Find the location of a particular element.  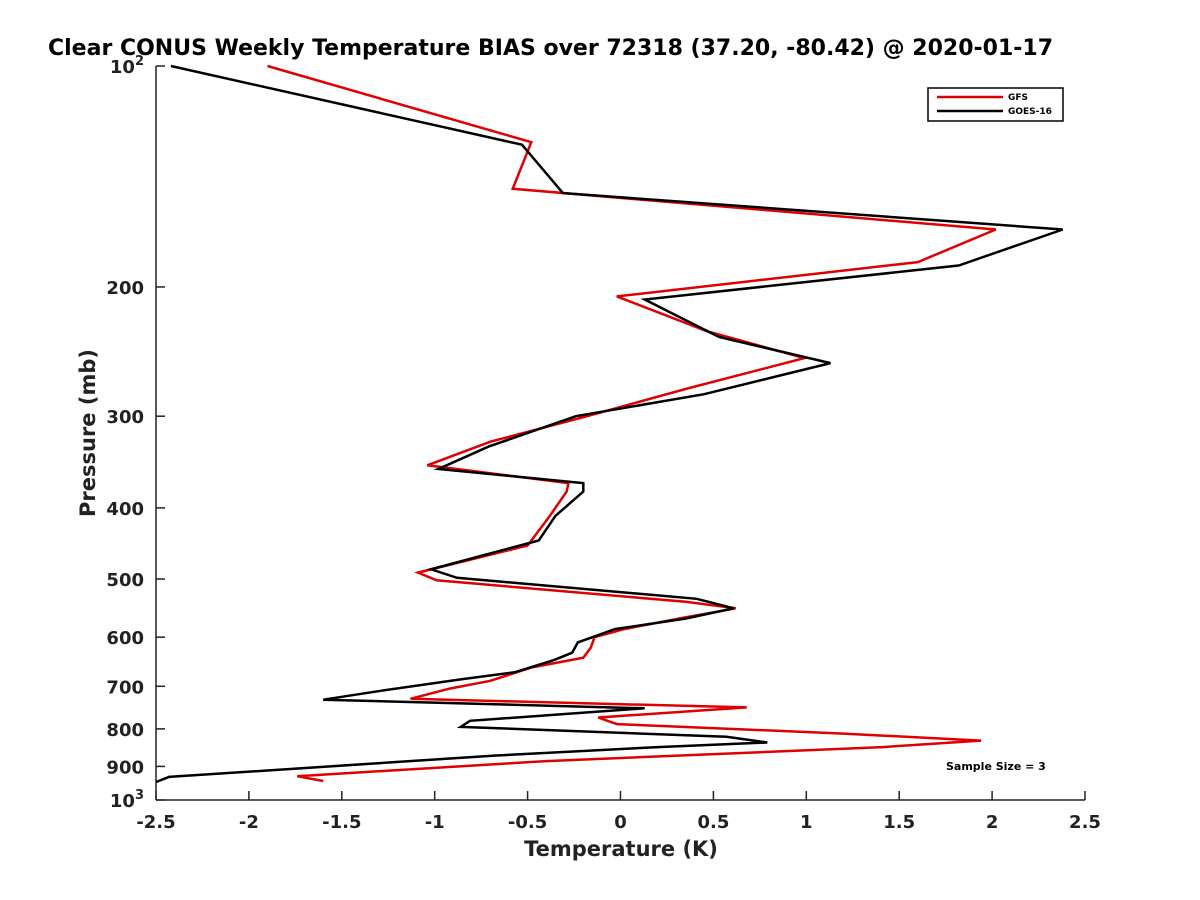

x-tick-label: 0 is located at coordinates (620, 822).